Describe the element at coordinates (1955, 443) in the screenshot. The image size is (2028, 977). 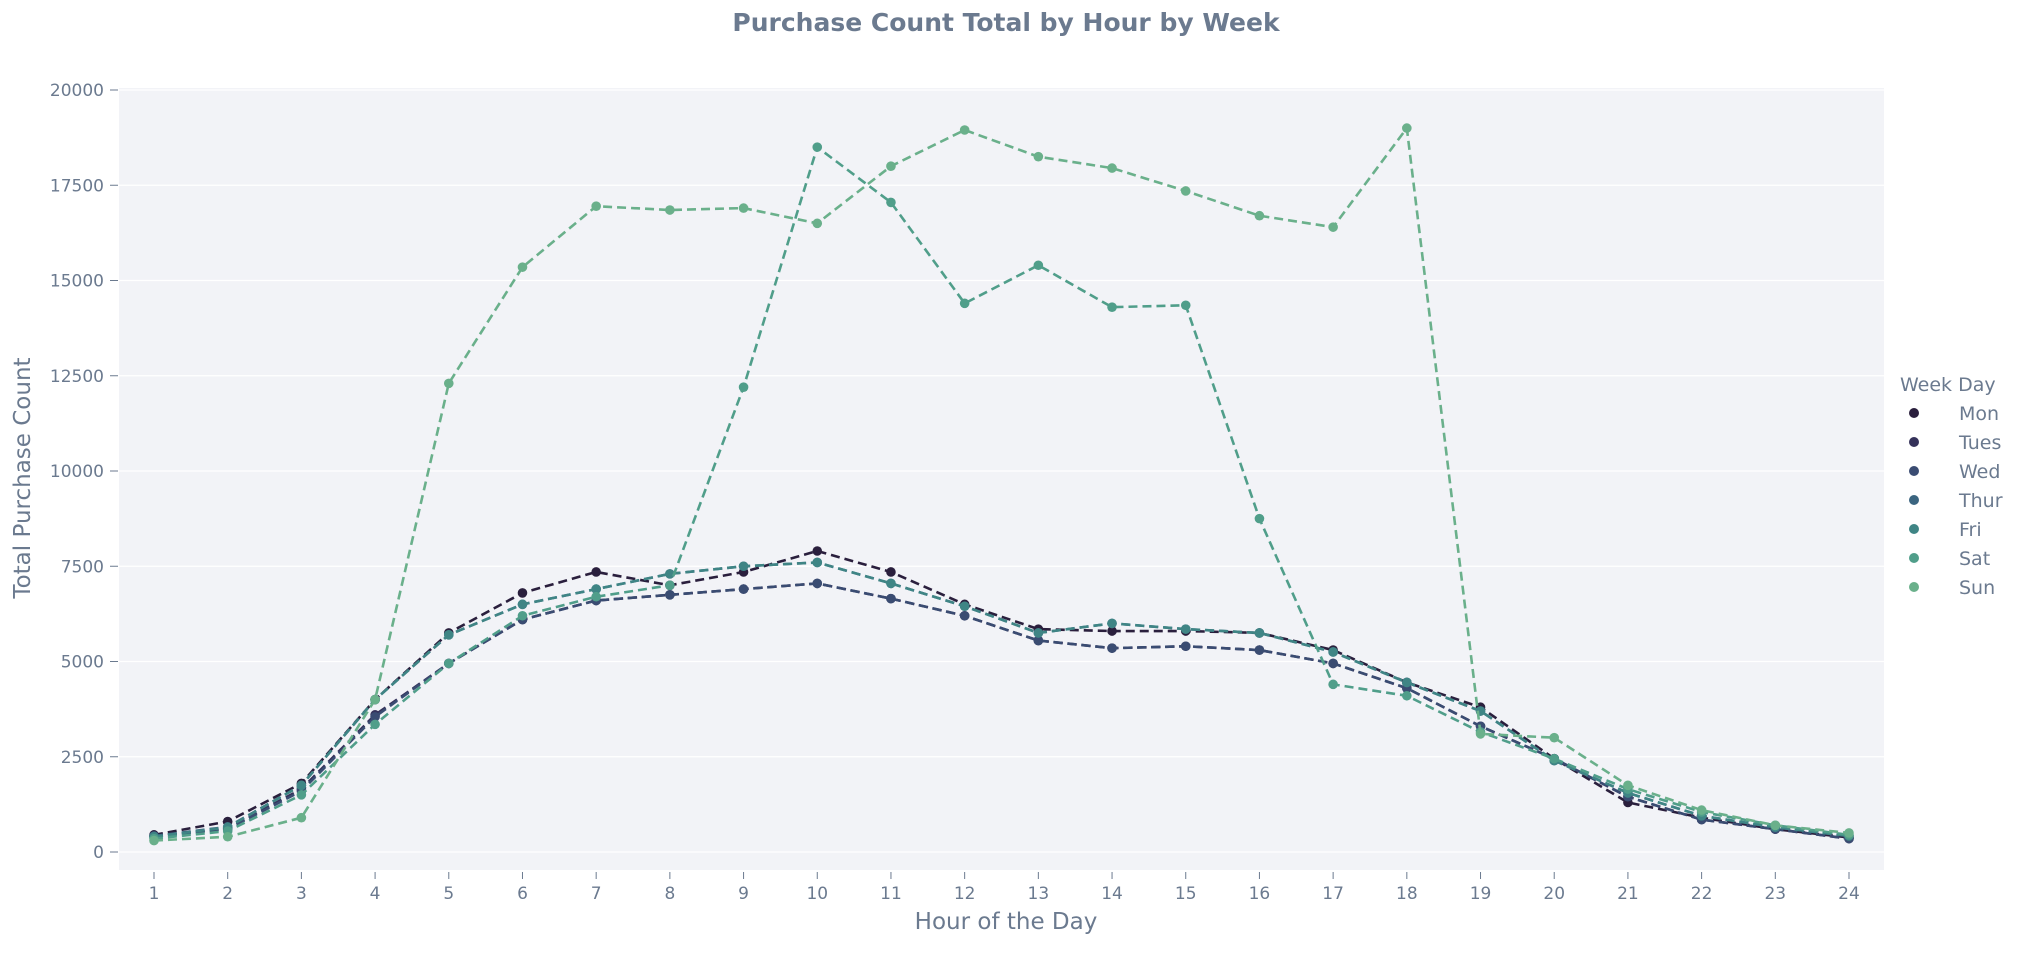
I see `legend-item-tues: Tues` at that location.